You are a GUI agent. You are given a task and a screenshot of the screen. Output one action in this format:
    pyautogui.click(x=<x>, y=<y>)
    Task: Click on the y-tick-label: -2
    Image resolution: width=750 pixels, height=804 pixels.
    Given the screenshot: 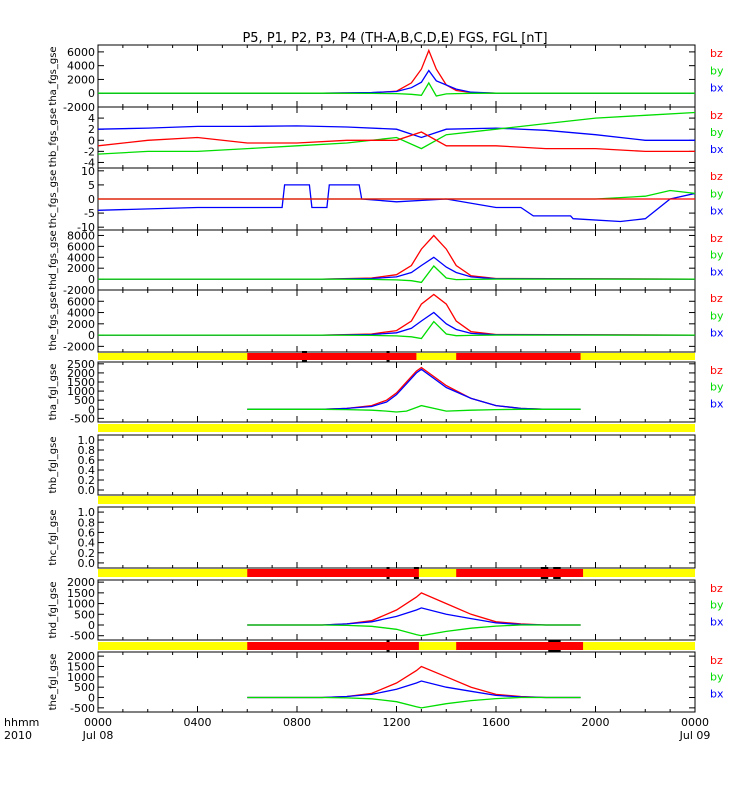 What is the action you would take?
    pyautogui.click(x=89, y=151)
    